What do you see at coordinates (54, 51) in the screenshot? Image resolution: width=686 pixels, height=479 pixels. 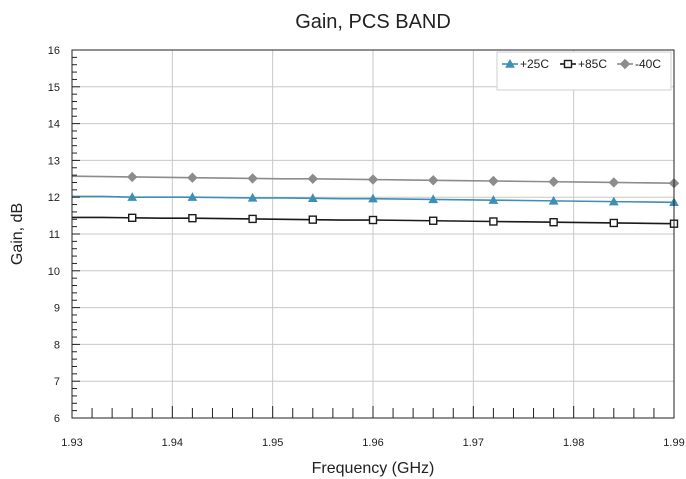 I see `y-tick-label: 16` at bounding box center [54, 51].